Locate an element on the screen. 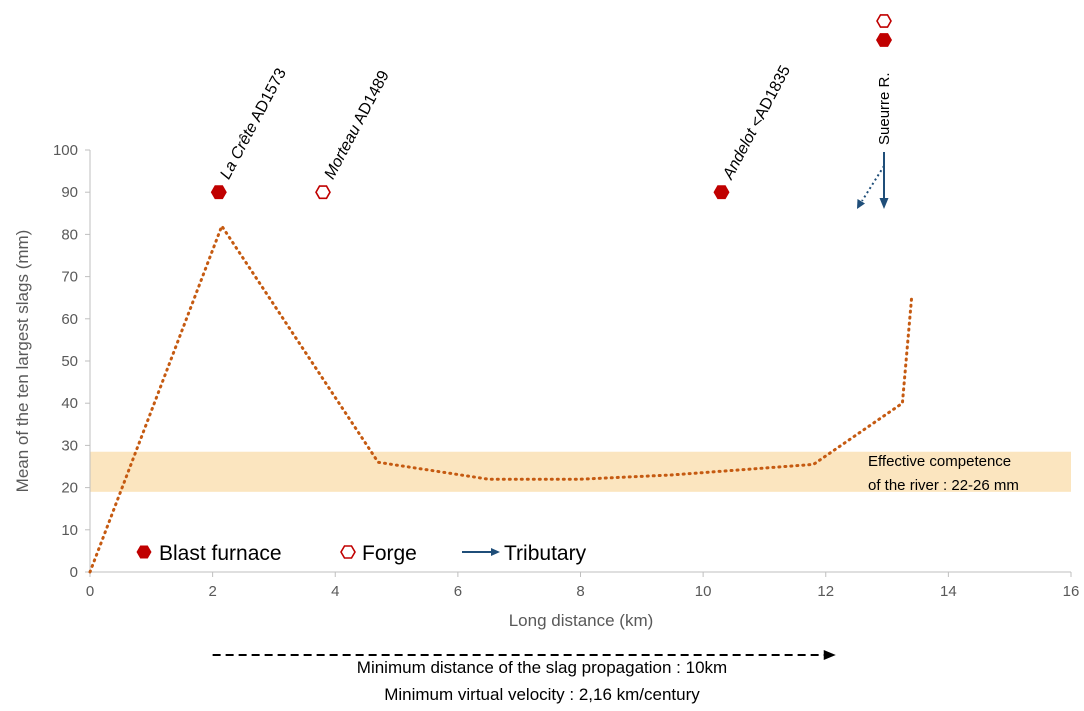  y-tick-label: 80 is located at coordinates (69, 234).